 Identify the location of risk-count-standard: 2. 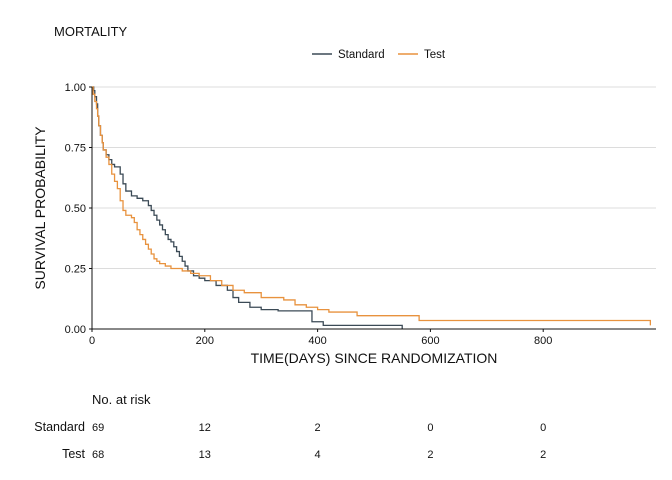
(318, 428).